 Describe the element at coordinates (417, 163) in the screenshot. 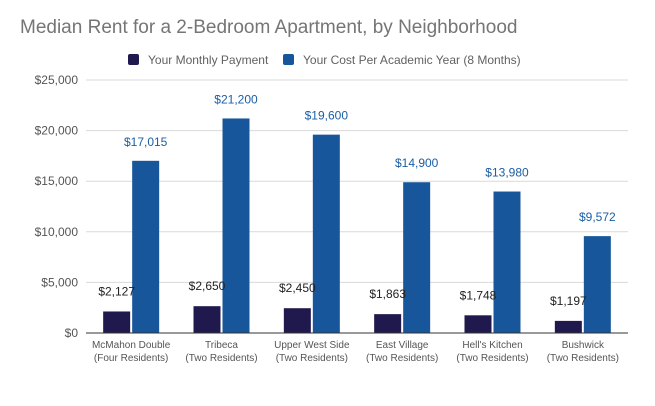

I see `data-label-academic-year-4: $14,900` at that location.